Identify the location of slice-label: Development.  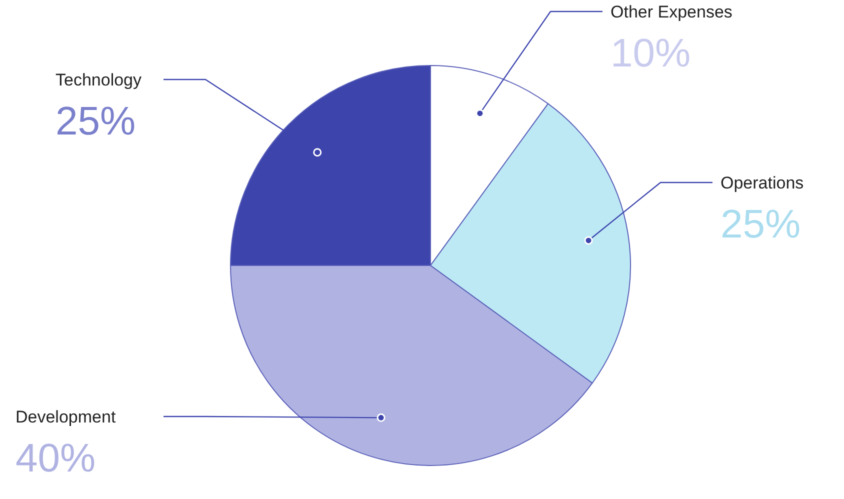
(66, 417).